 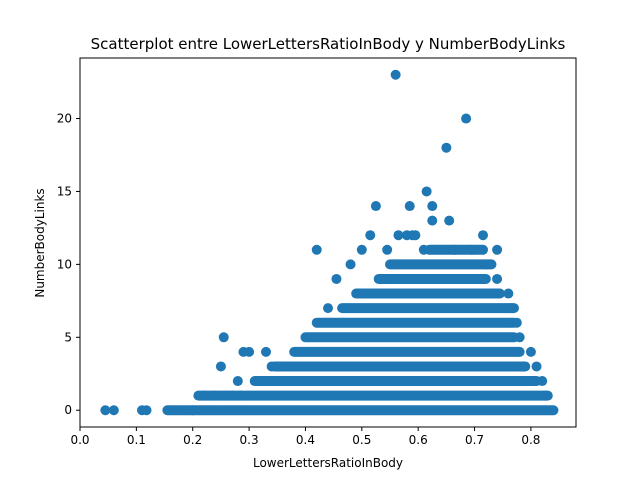 I want to click on x-tick-label: 0.7, so click(x=474, y=440).